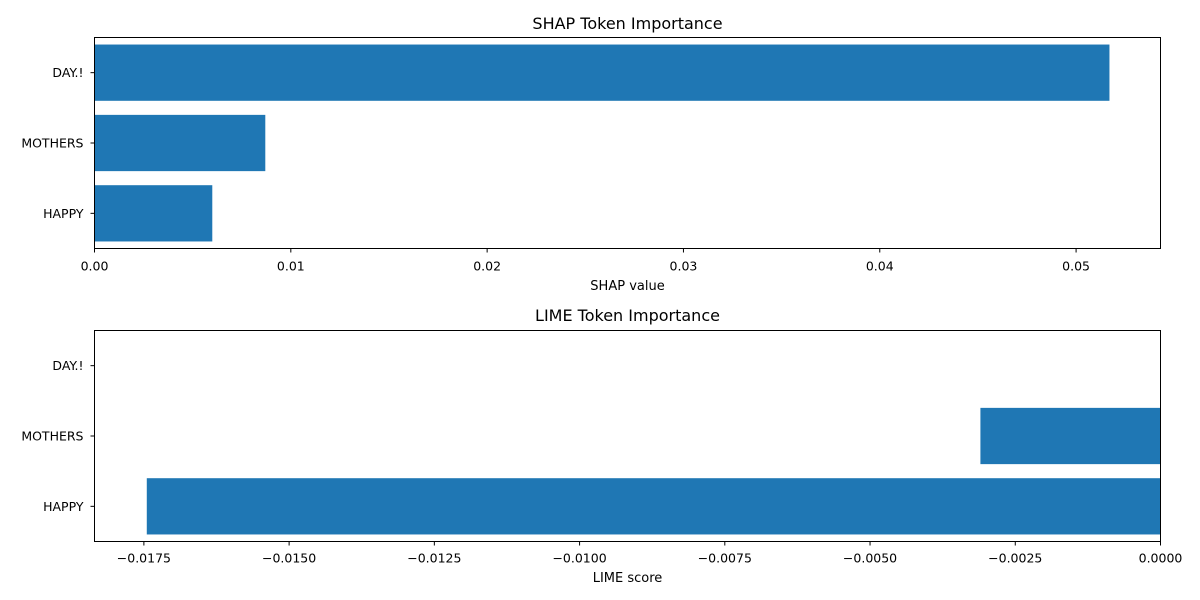 The width and height of the screenshot is (1200, 600). What do you see at coordinates (628, 578) in the screenshot?
I see `lime-x-axis-label: LIME score` at bounding box center [628, 578].